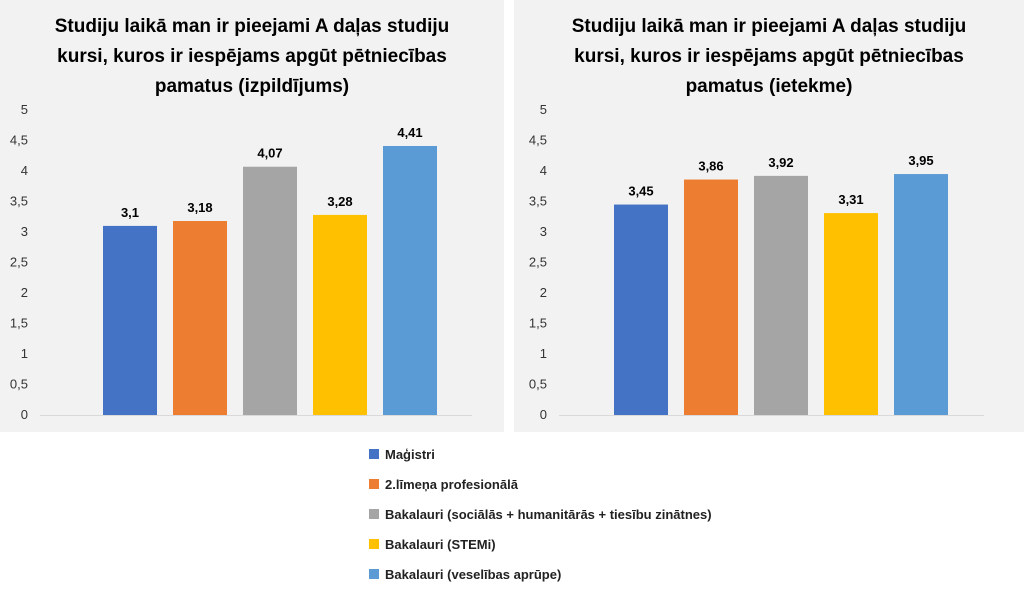 This screenshot has width=1024, height=591. What do you see at coordinates (409, 132) in the screenshot?
I see `data-label: 4,41` at bounding box center [409, 132].